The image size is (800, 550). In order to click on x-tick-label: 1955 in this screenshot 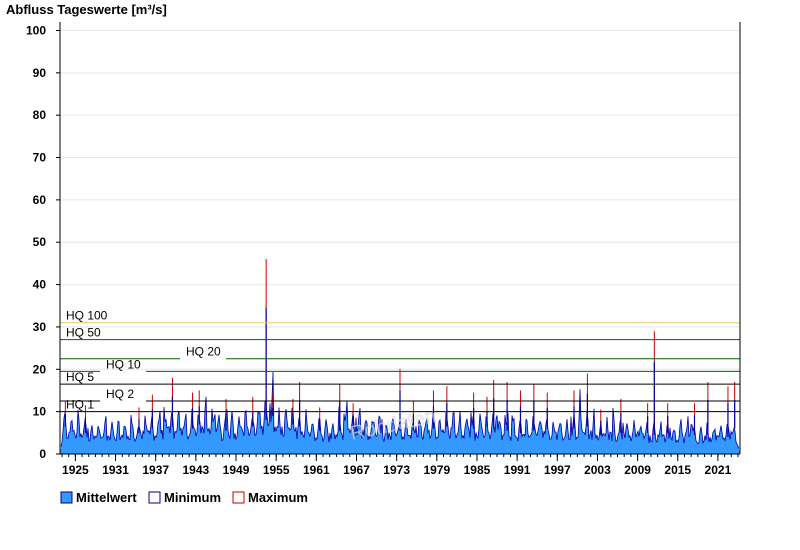, I will do `click(276, 470)`.